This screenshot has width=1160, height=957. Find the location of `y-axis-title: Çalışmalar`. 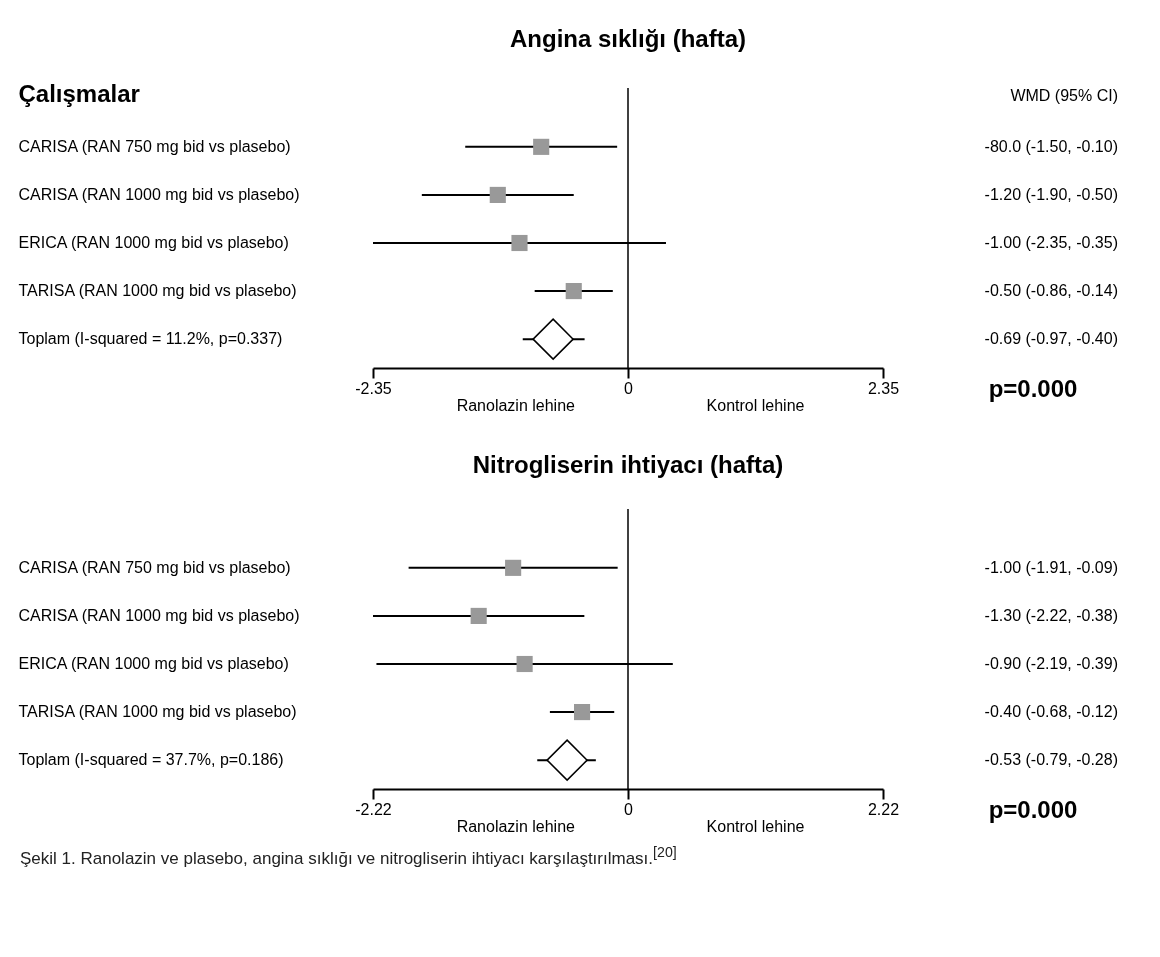

y-axis-title: Çalışmalar is located at coordinates (79, 93).